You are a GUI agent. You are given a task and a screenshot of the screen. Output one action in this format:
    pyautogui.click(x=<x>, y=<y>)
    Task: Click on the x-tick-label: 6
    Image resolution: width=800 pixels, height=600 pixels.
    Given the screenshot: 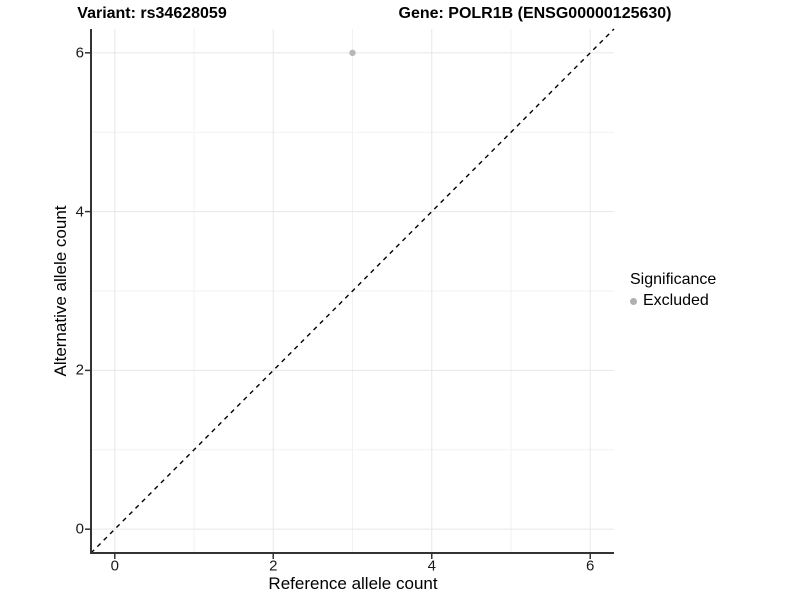 What is the action you would take?
    pyautogui.click(x=590, y=566)
    